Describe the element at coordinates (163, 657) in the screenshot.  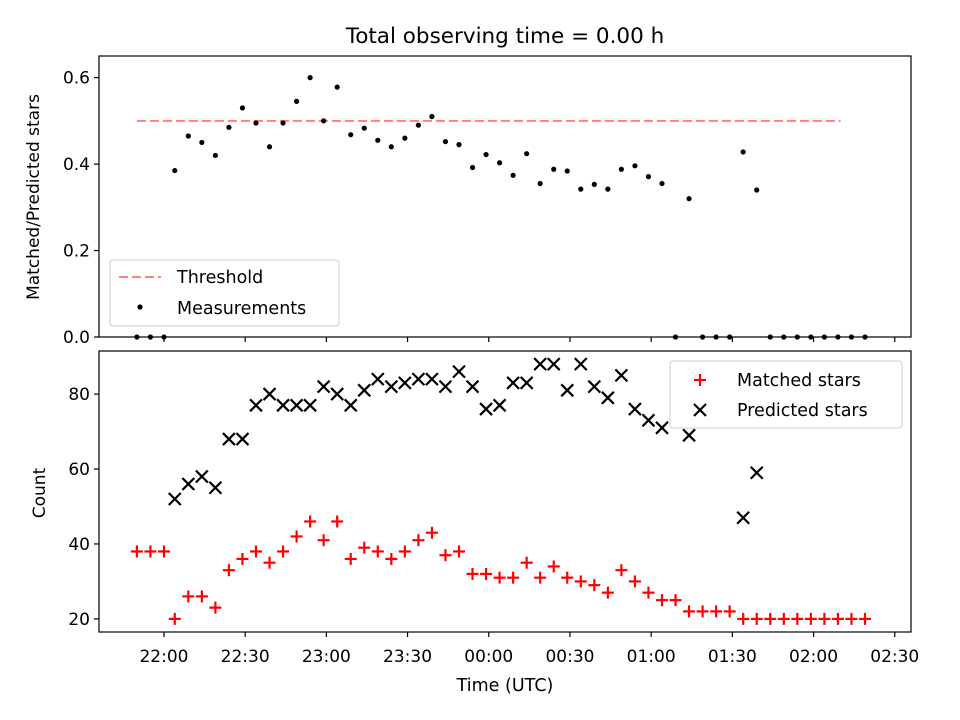
I see `x-tick-label: 22:00` at that location.